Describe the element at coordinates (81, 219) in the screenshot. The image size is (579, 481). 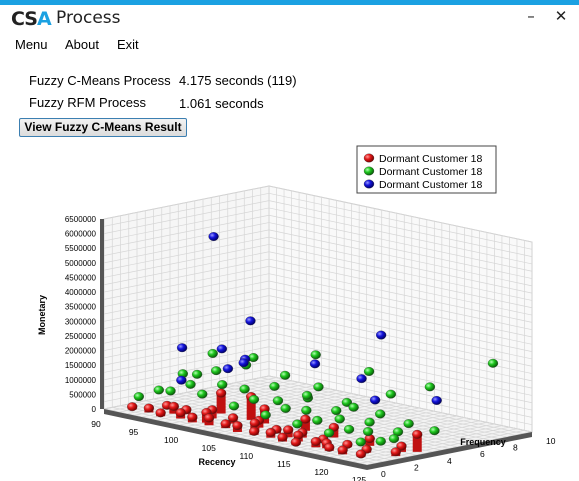
I see `monetary-tick-label: 6500000` at that location.